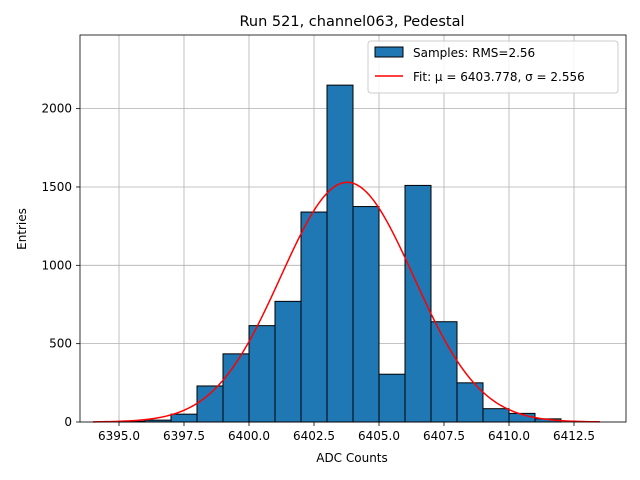 Image resolution: width=640 pixels, height=480 pixels. Describe the element at coordinates (68, 422) in the screenshot. I see `y-tick-label: 0` at that location.